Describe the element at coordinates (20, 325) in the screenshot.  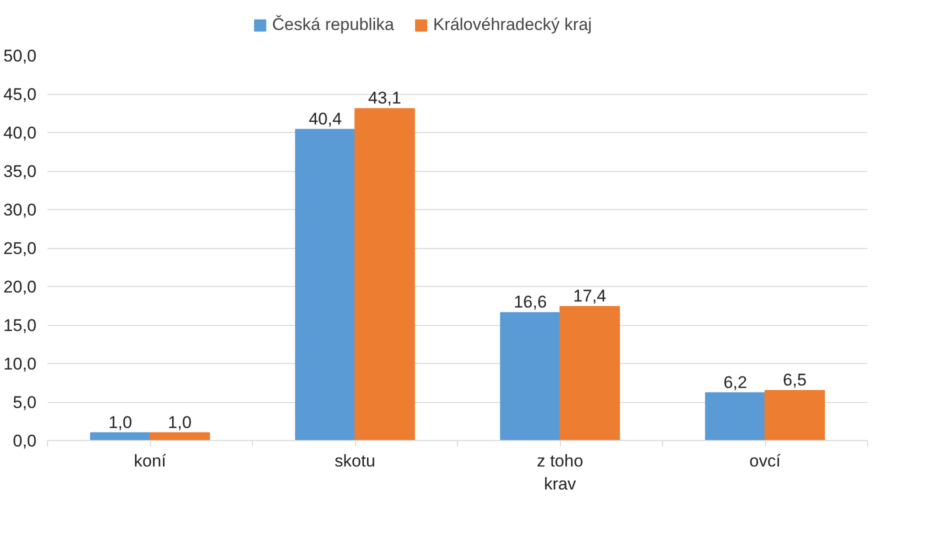
I see `y-tick-label: 15,0` at that location.